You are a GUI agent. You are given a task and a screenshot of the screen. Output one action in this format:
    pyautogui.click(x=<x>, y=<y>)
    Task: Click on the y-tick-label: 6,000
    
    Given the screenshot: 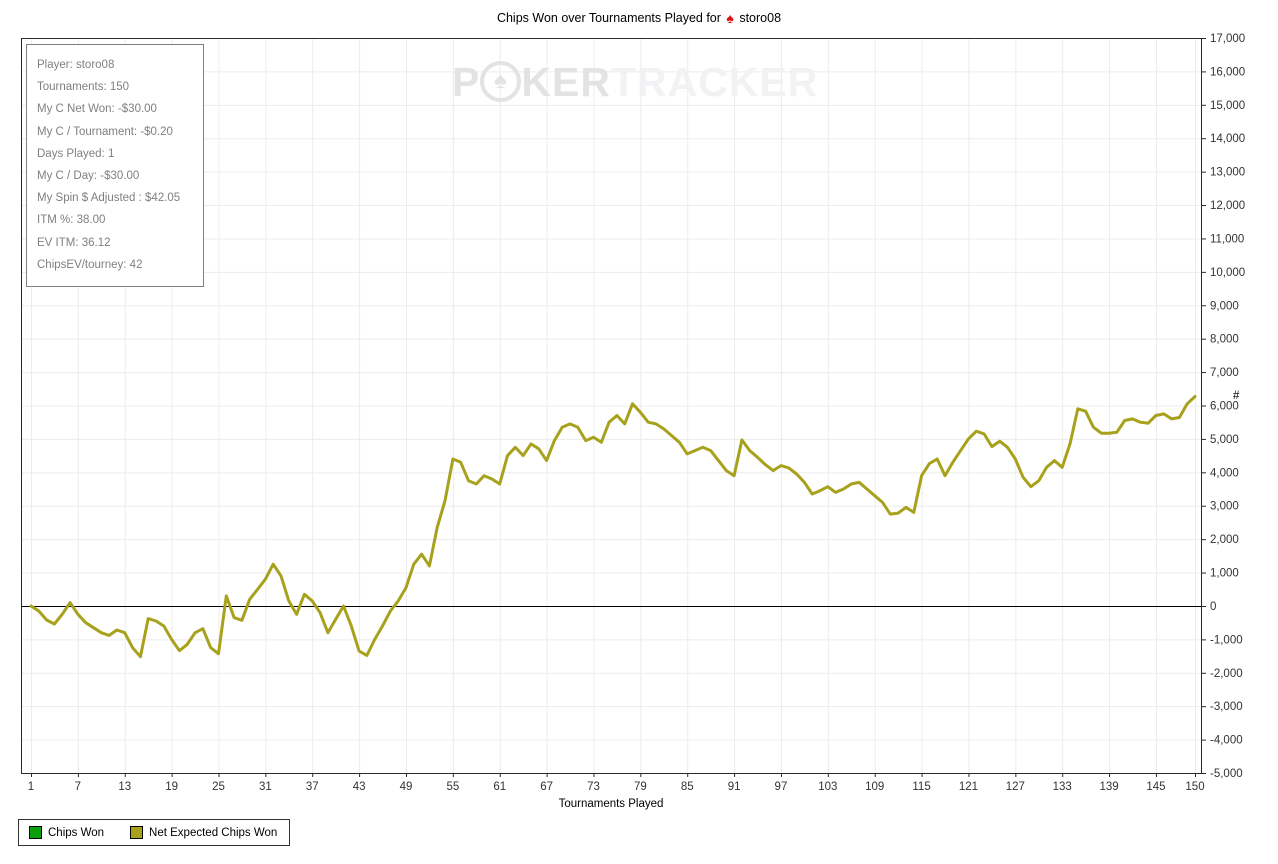 What is the action you would take?
    pyautogui.click(x=1224, y=407)
    